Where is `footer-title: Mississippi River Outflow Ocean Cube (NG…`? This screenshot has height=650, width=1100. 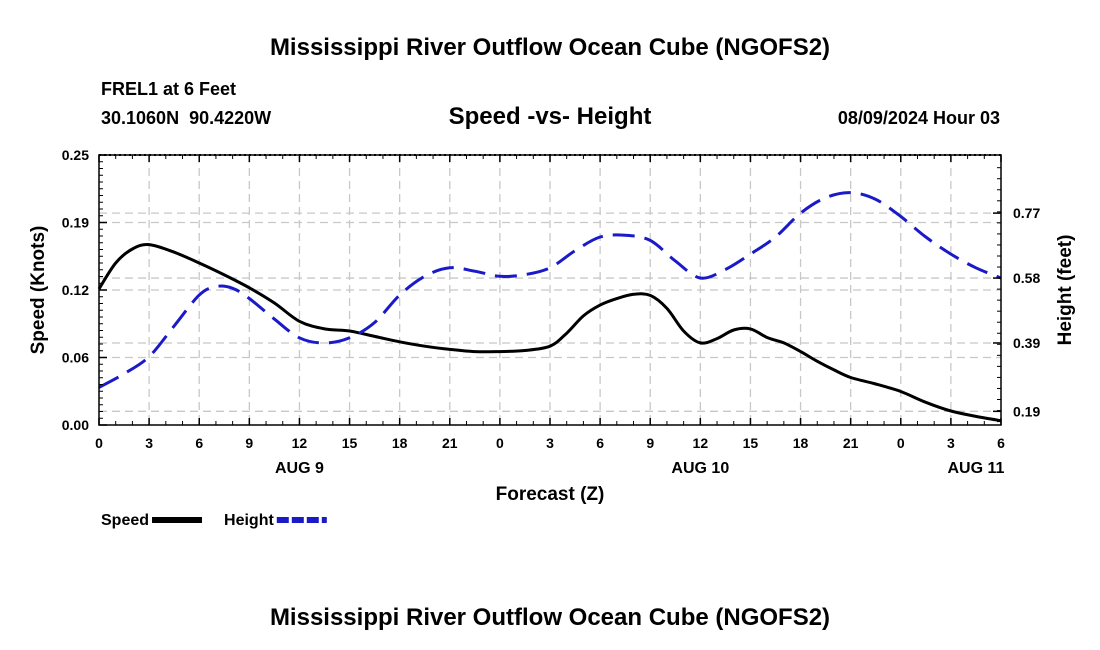
footer-title: Mississippi River Outflow Ocean Cube (NG… is located at coordinates (550, 617).